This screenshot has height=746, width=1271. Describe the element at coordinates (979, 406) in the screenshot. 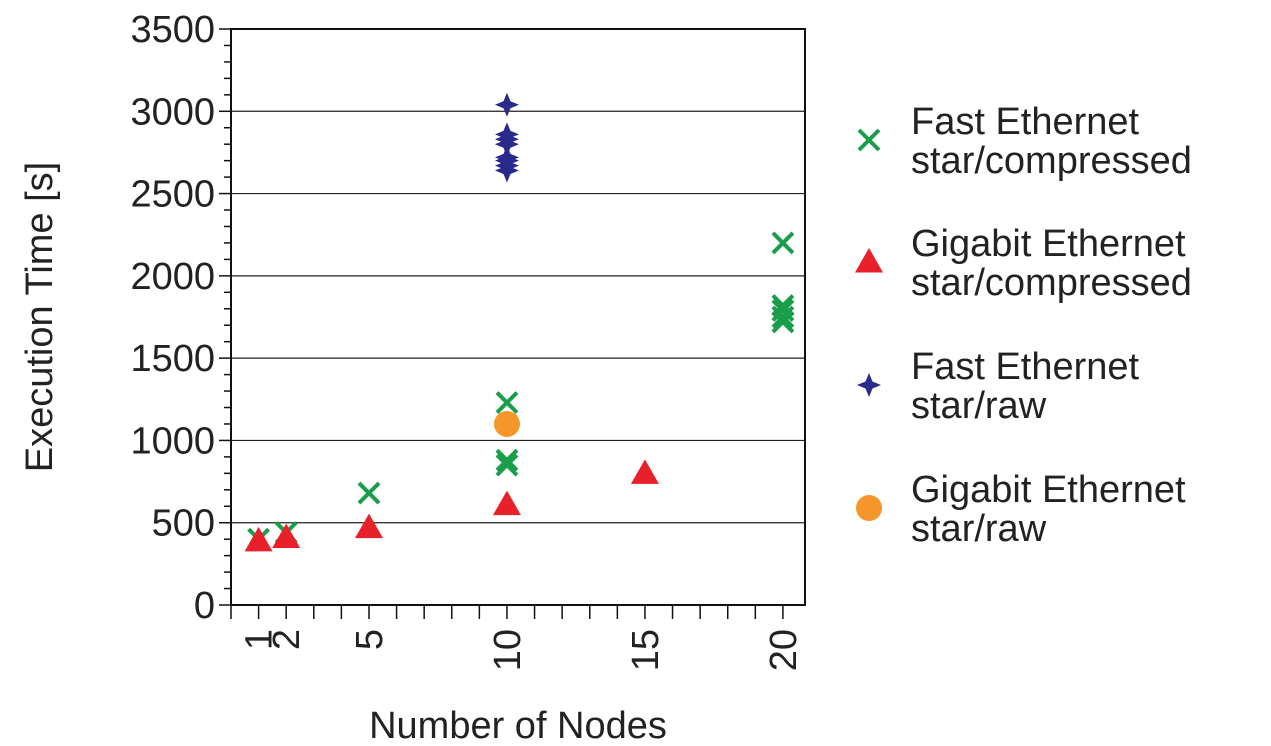

I see `legend-label-3: star/raw` at that location.